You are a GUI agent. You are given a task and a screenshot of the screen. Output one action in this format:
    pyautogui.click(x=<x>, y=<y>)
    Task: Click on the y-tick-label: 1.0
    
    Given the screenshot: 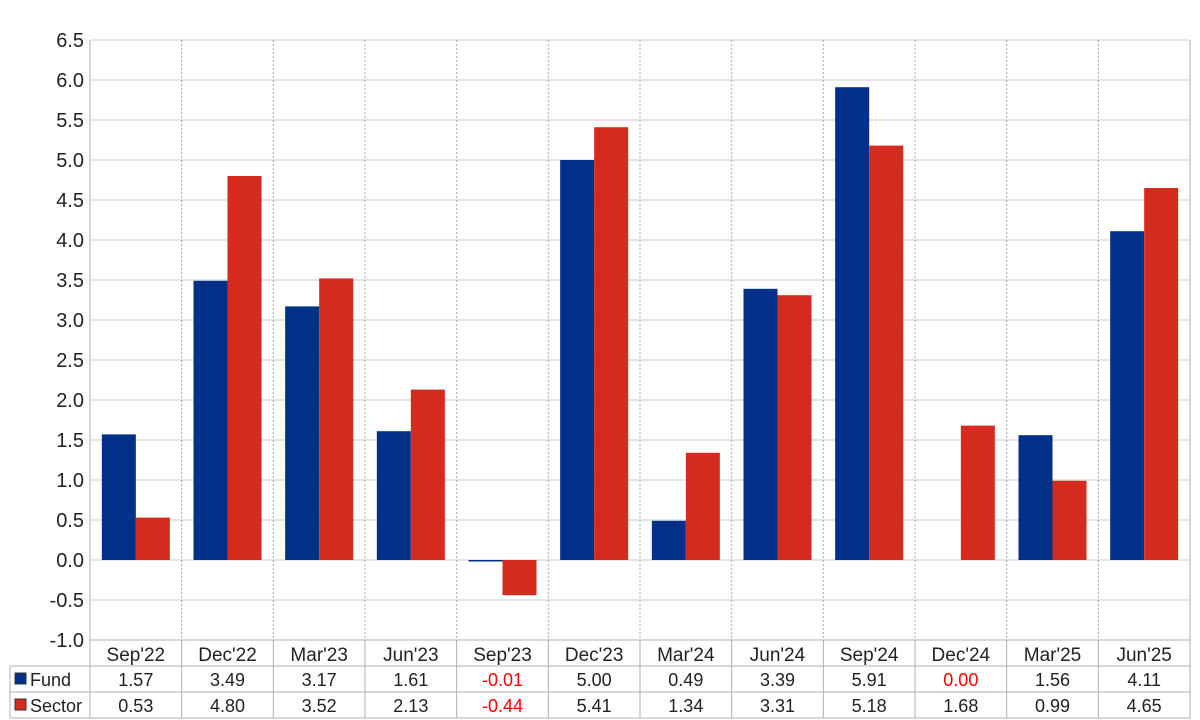 What is the action you would take?
    pyautogui.click(x=70, y=481)
    